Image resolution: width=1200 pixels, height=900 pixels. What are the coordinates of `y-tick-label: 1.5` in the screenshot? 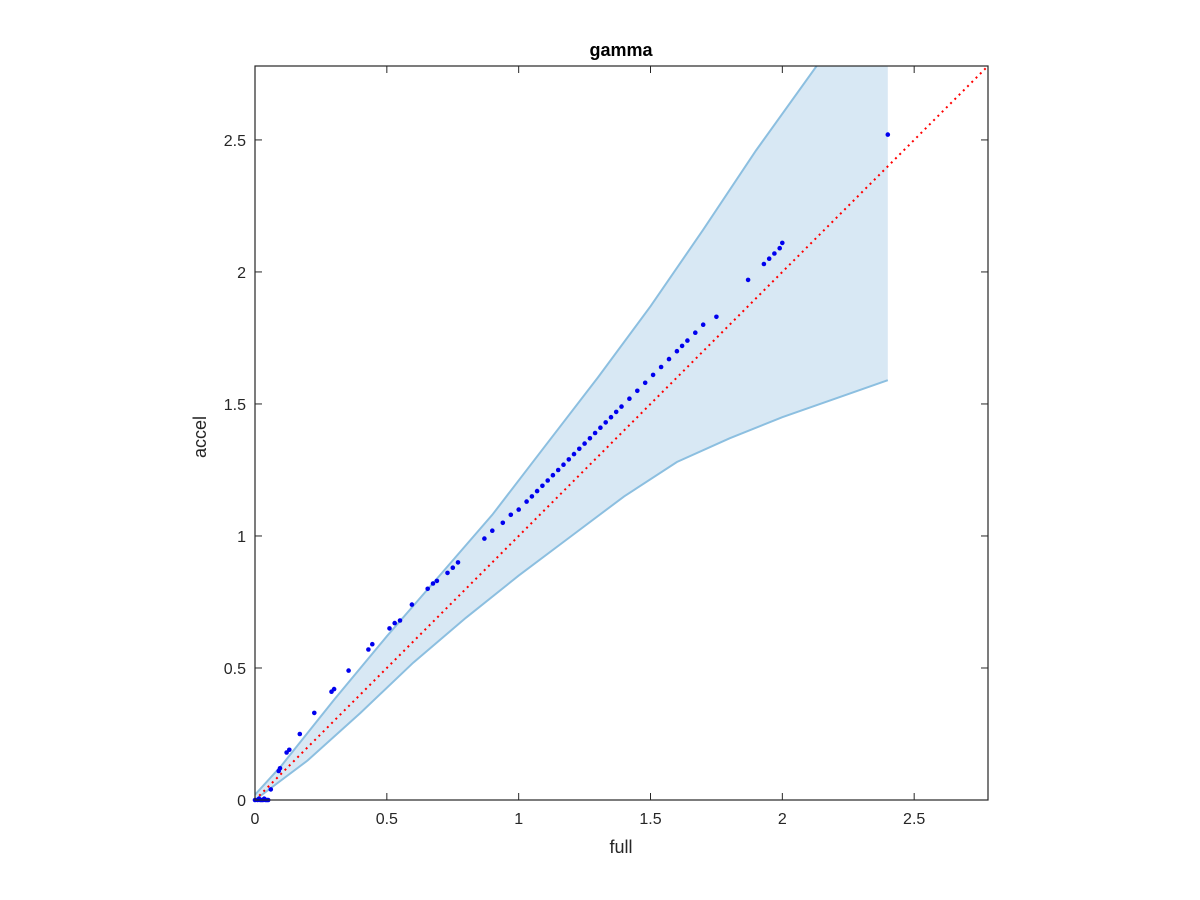 It's located at (235, 405).